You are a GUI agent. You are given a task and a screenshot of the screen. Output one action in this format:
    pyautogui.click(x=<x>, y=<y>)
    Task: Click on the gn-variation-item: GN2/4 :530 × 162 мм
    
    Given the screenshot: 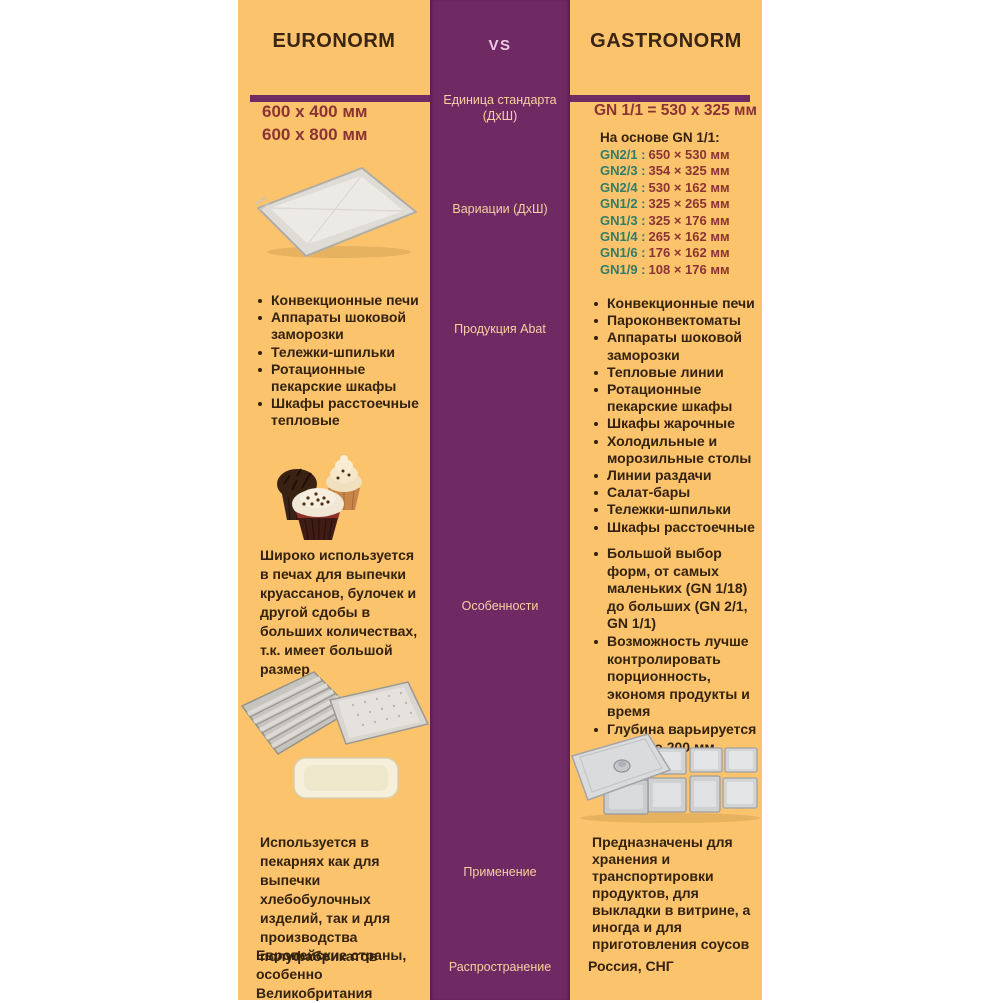 What is the action you would take?
    pyautogui.click(x=665, y=187)
    